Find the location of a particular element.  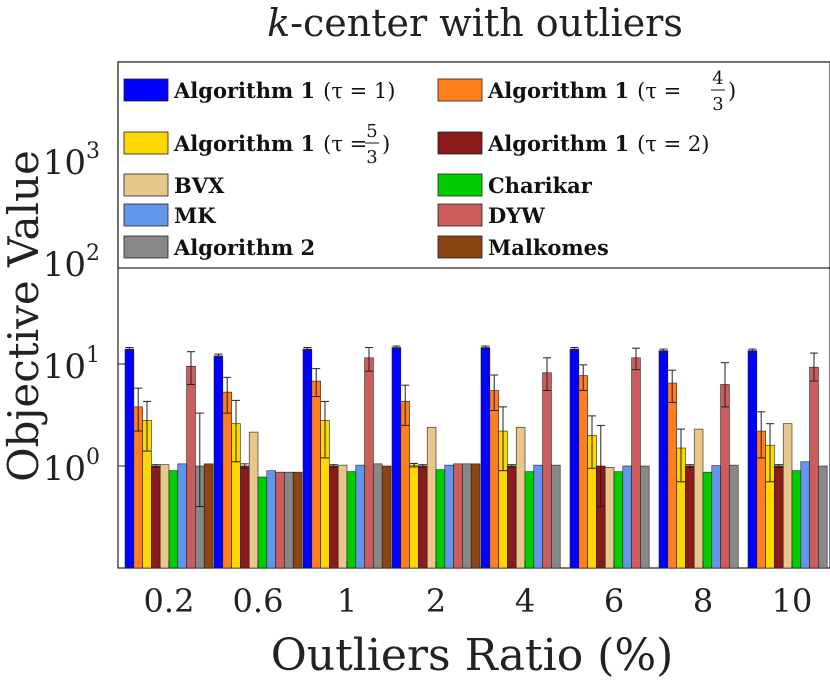

x-tick-label: 2 is located at coordinates (436, 601).